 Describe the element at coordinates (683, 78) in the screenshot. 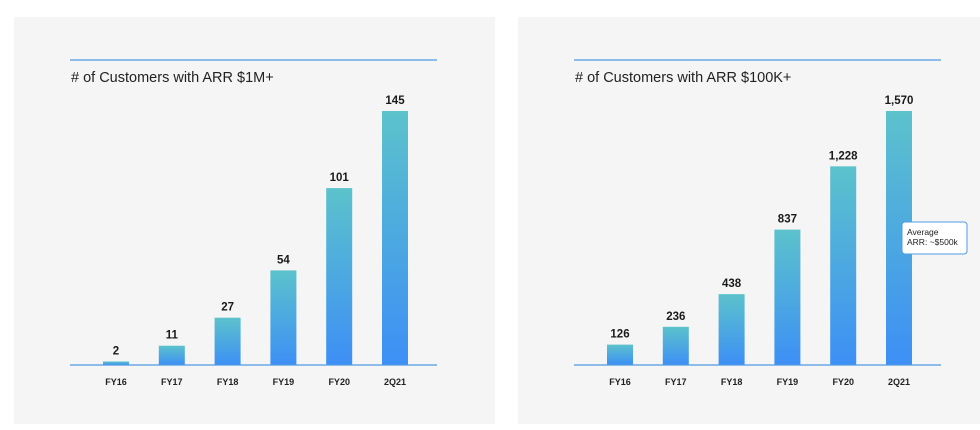

I see `chart-title: # of Customers with ARR $100K+` at that location.